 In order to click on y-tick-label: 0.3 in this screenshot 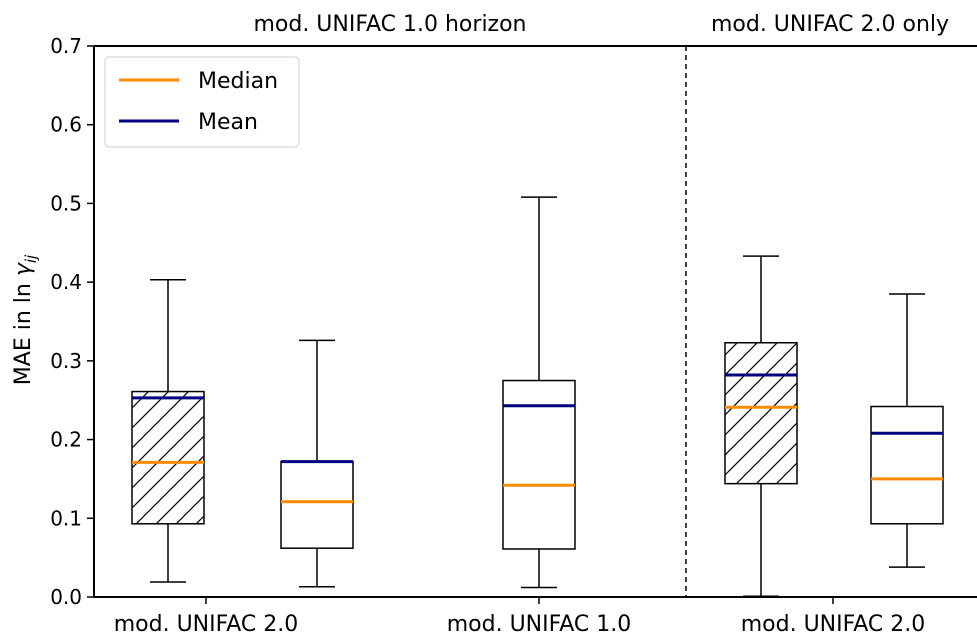, I will do `click(66, 361)`.